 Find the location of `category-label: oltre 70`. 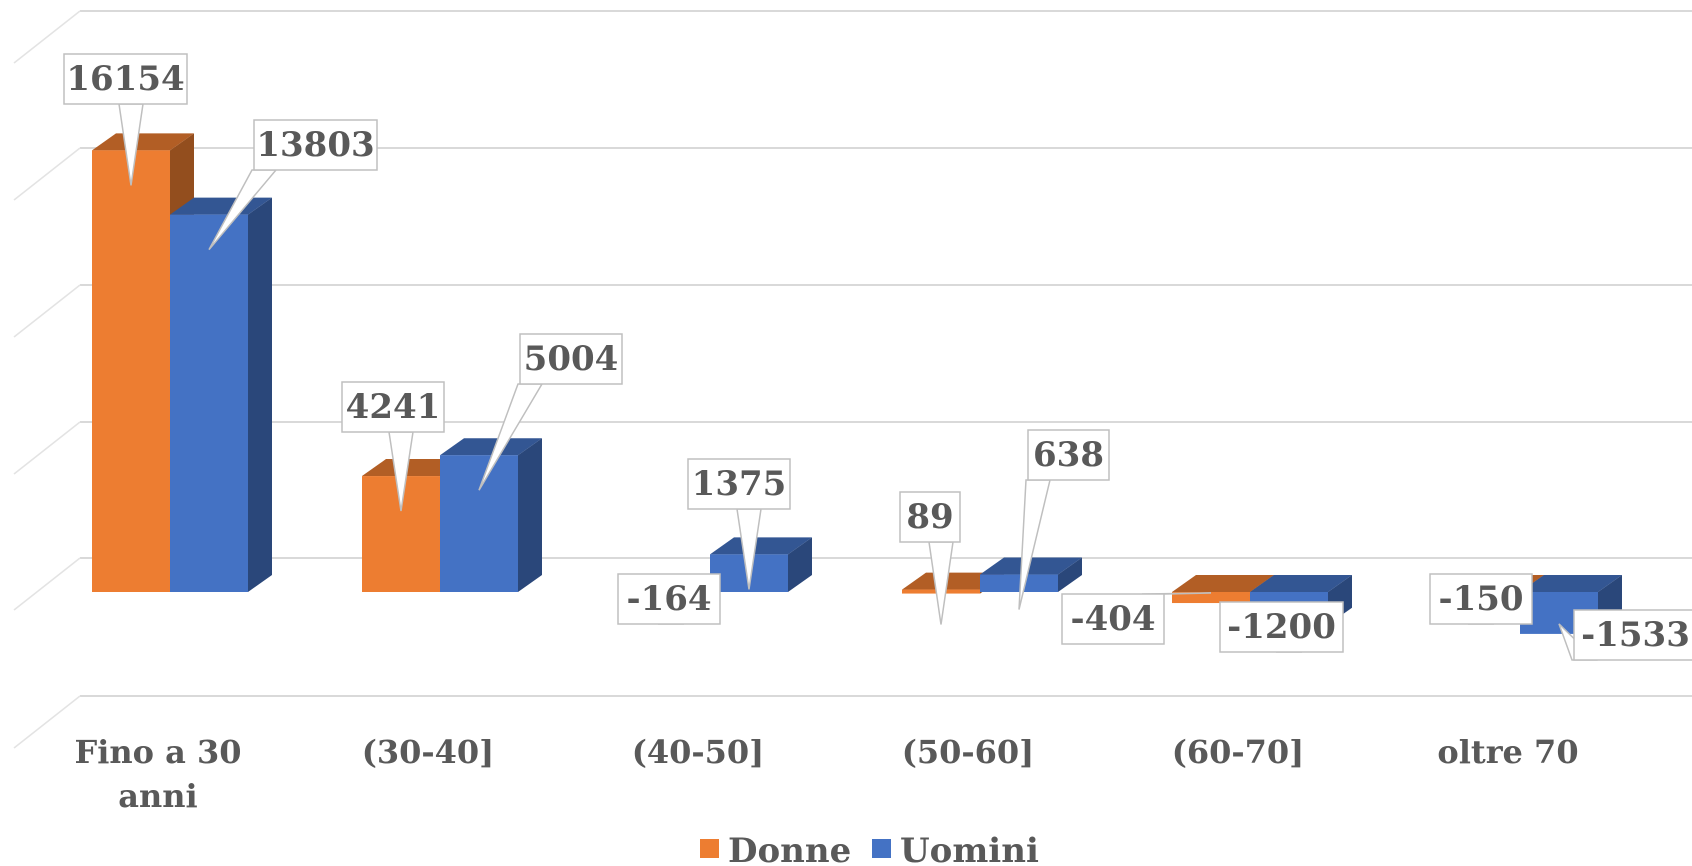

category-label: oltre 70 is located at coordinates (1507, 752).